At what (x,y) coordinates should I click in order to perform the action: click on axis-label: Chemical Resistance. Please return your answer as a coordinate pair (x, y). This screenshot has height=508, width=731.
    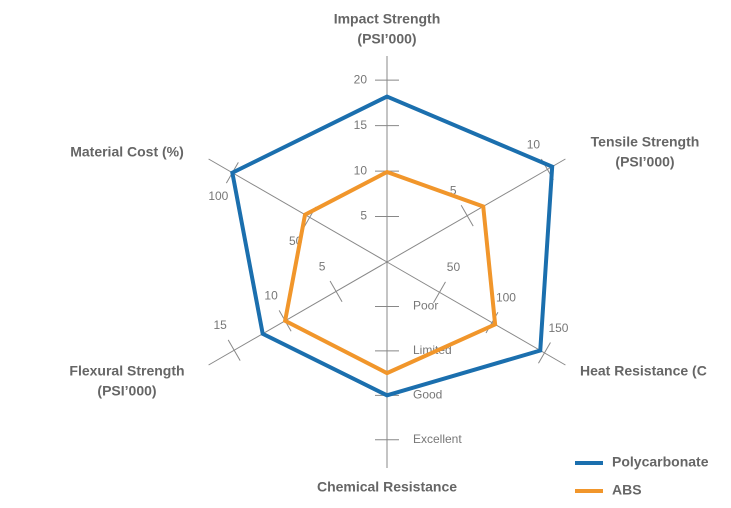
    Looking at the image, I should click on (387, 487).